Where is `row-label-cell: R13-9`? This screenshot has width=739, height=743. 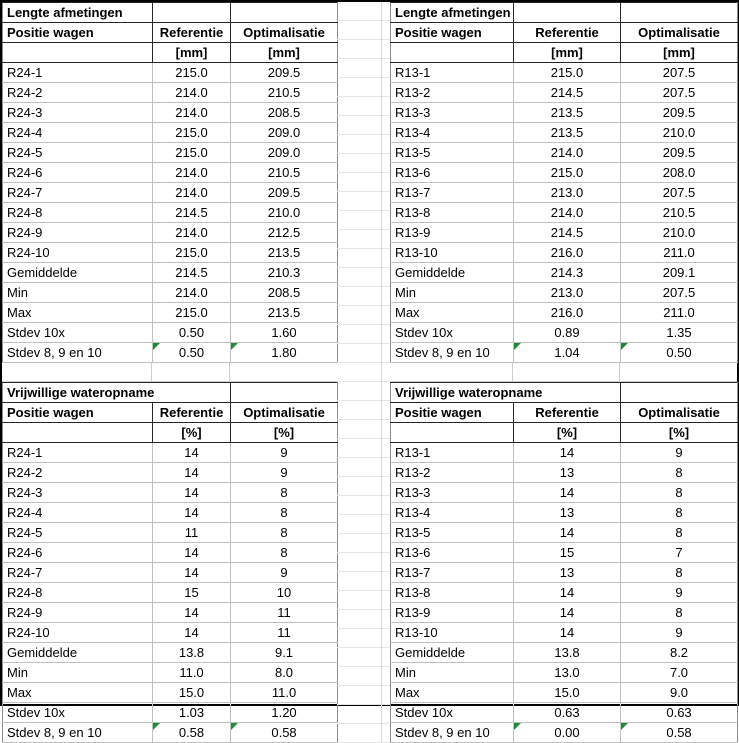 row-label-cell: R13-9 is located at coordinates (452, 232).